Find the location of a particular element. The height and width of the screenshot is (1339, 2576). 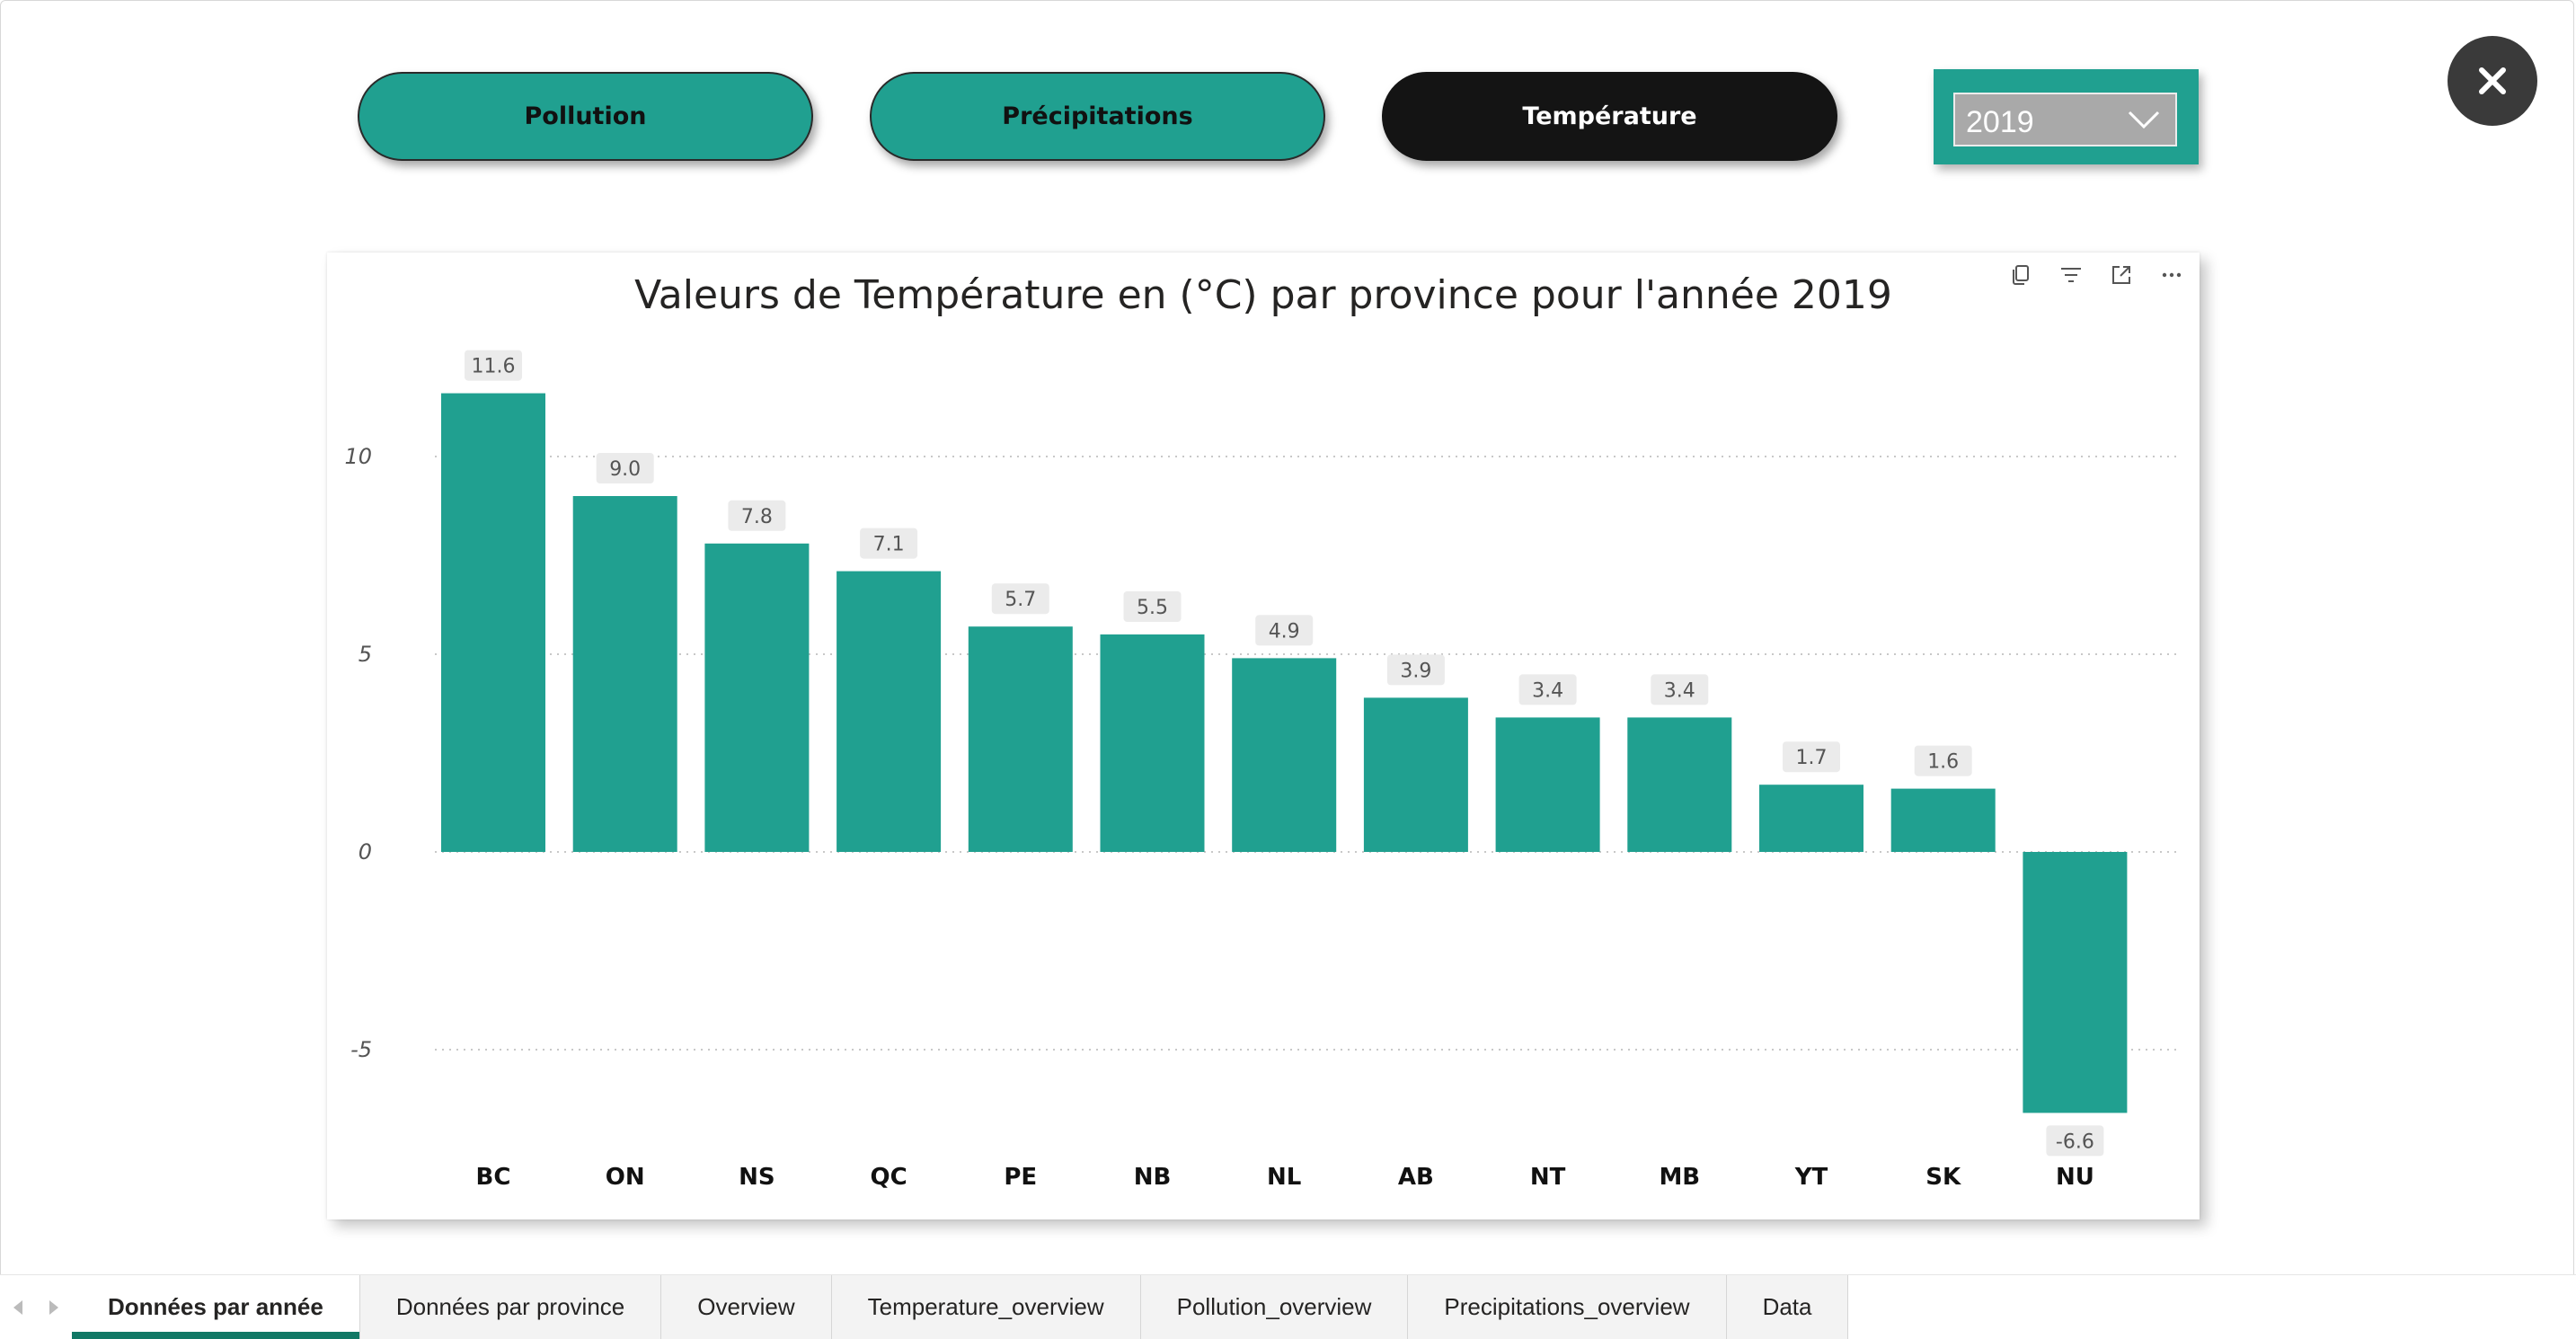

data-label: 11.6 is located at coordinates (494, 367).